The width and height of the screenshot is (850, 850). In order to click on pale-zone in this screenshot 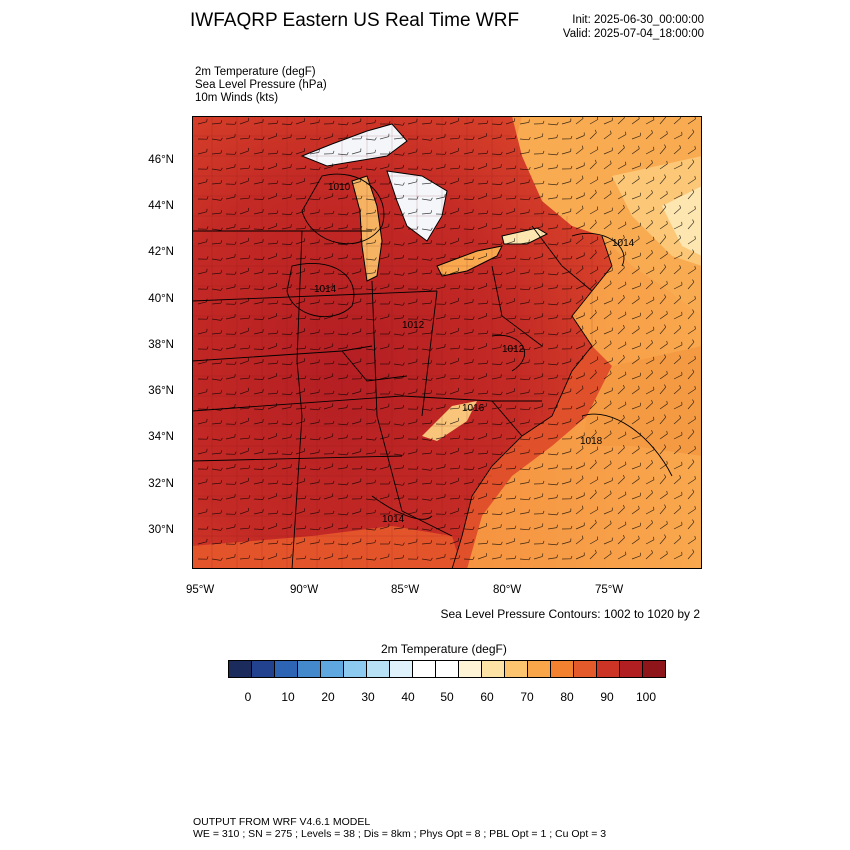, I will do `click(682, 221)`.